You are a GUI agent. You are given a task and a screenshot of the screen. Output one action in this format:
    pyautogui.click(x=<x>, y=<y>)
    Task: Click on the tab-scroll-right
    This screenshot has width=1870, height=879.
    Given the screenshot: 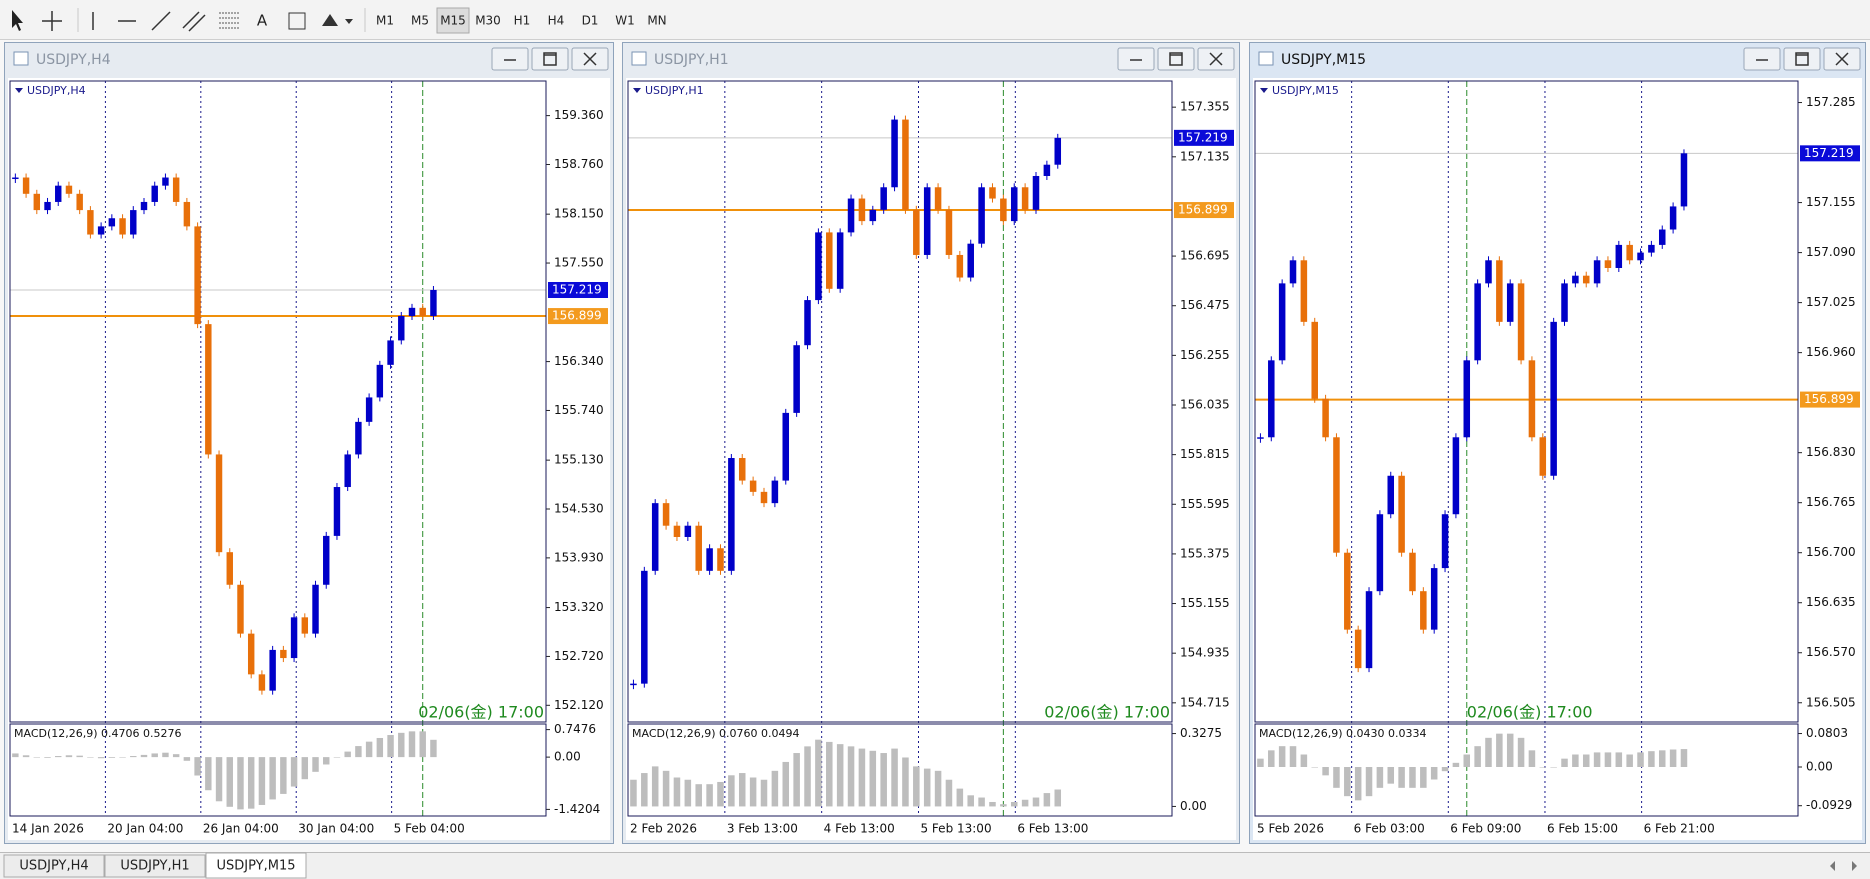 What is the action you would take?
    pyautogui.click(x=1854, y=866)
    